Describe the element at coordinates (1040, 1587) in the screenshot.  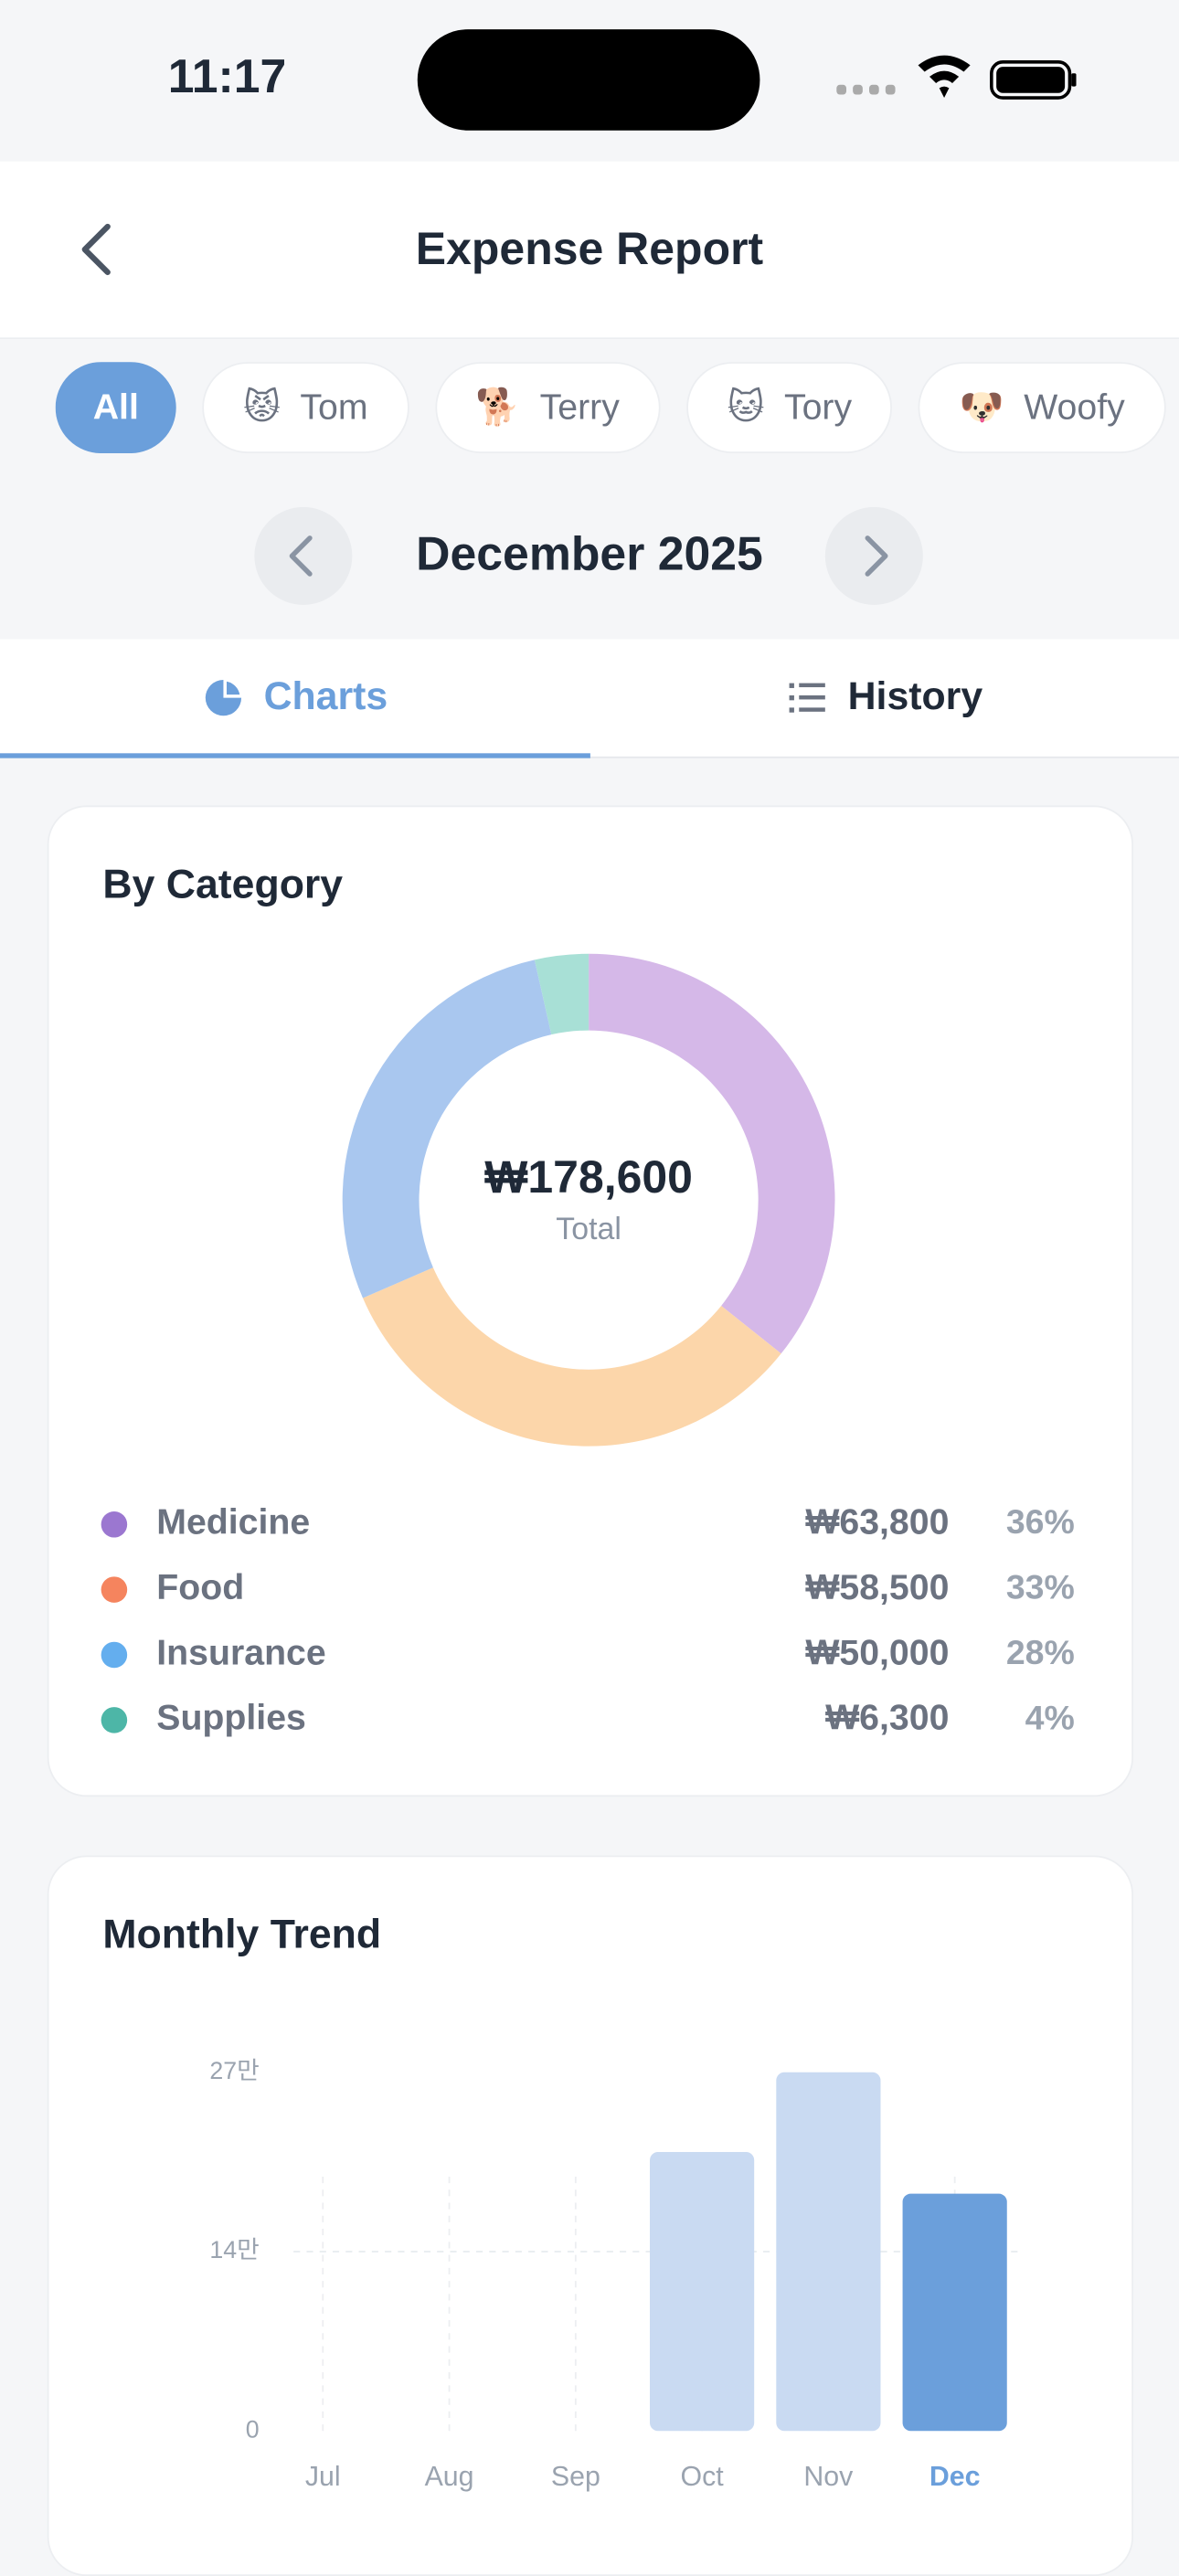
I see `legend-percent: 33%` at that location.